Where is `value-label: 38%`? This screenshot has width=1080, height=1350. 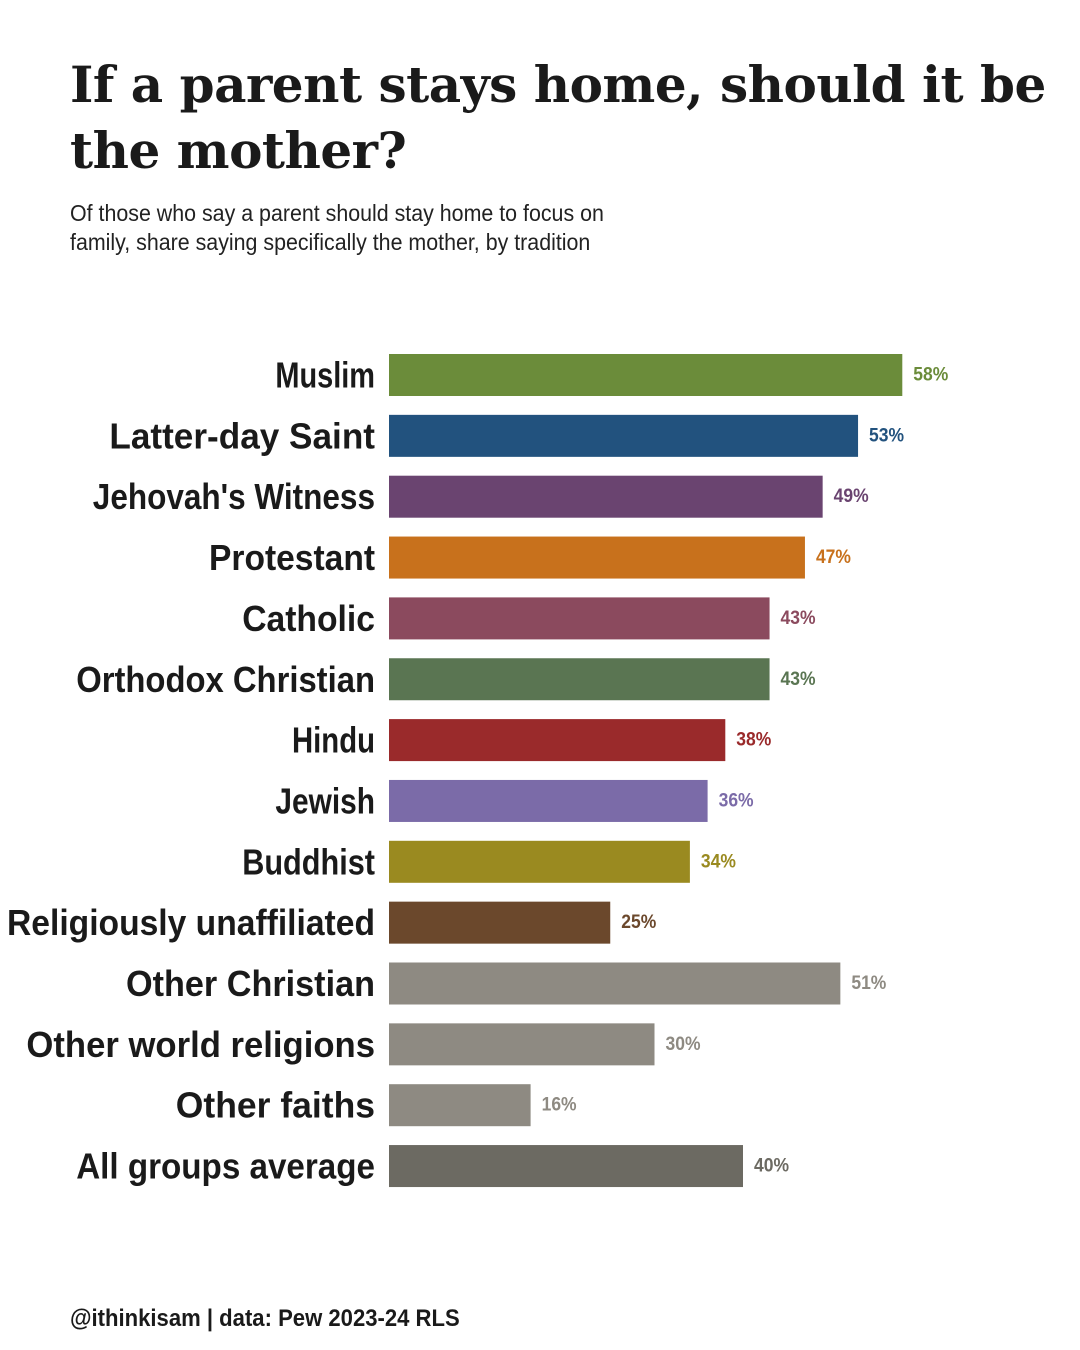
value-label: 38% is located at coordinates (753, 740).